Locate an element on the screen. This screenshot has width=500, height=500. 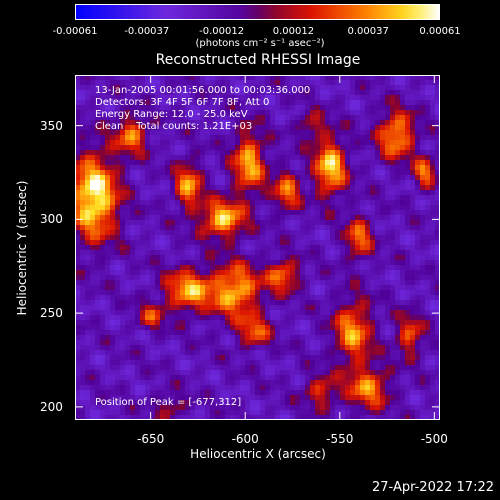
x-axis-label: Heliocentric X (arcsec) is located at coordinates (258, 454).